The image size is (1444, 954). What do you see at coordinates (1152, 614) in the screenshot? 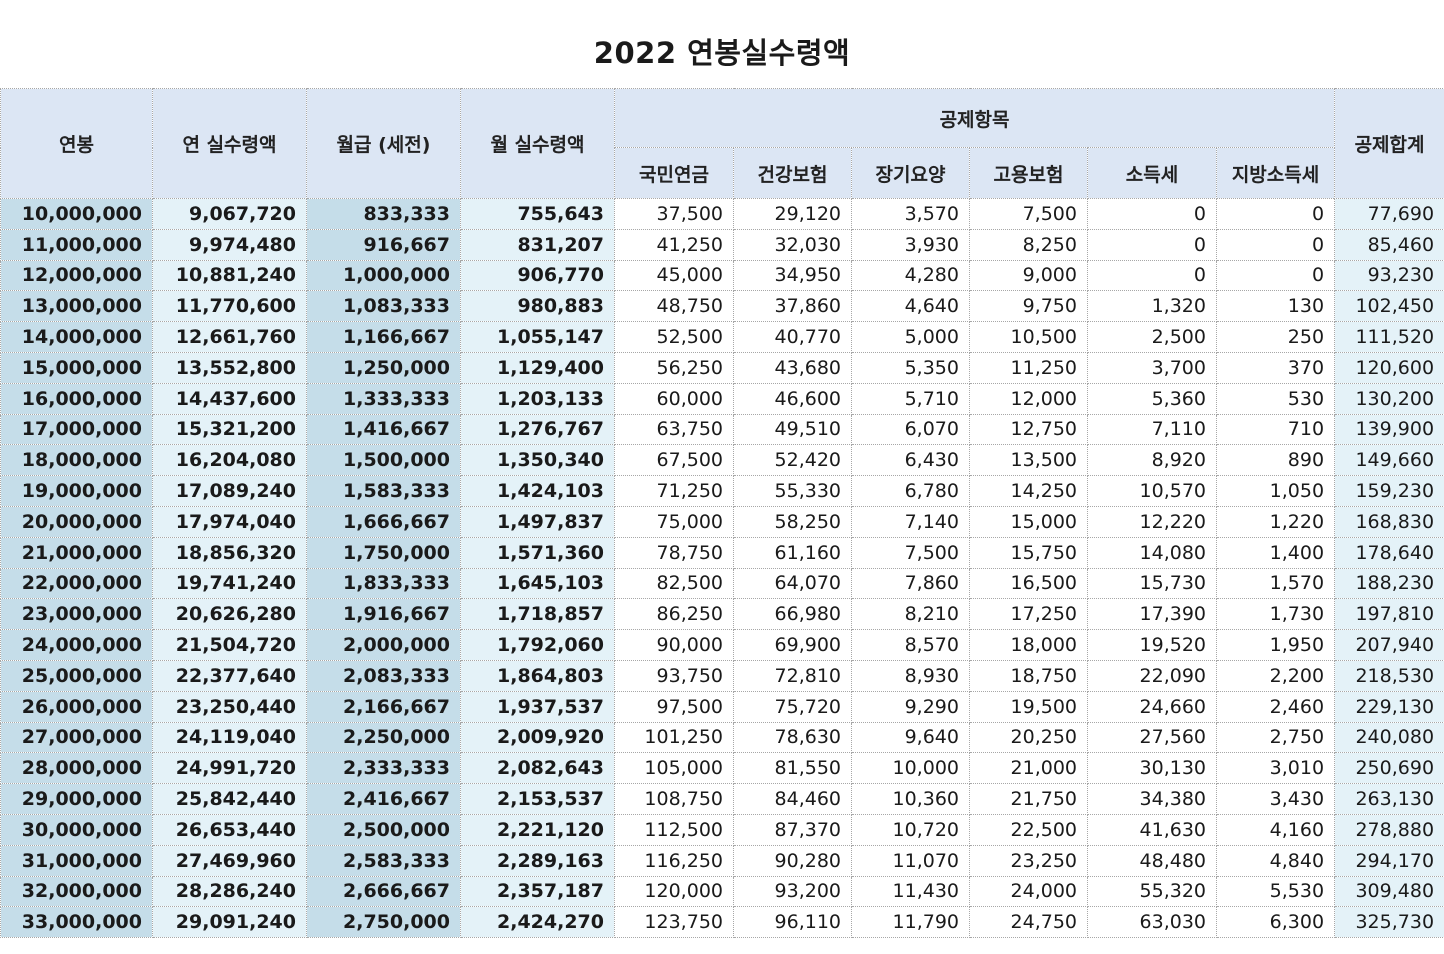
I see `cell-income-tax: 17,390` at bounding box center [1152, 614].